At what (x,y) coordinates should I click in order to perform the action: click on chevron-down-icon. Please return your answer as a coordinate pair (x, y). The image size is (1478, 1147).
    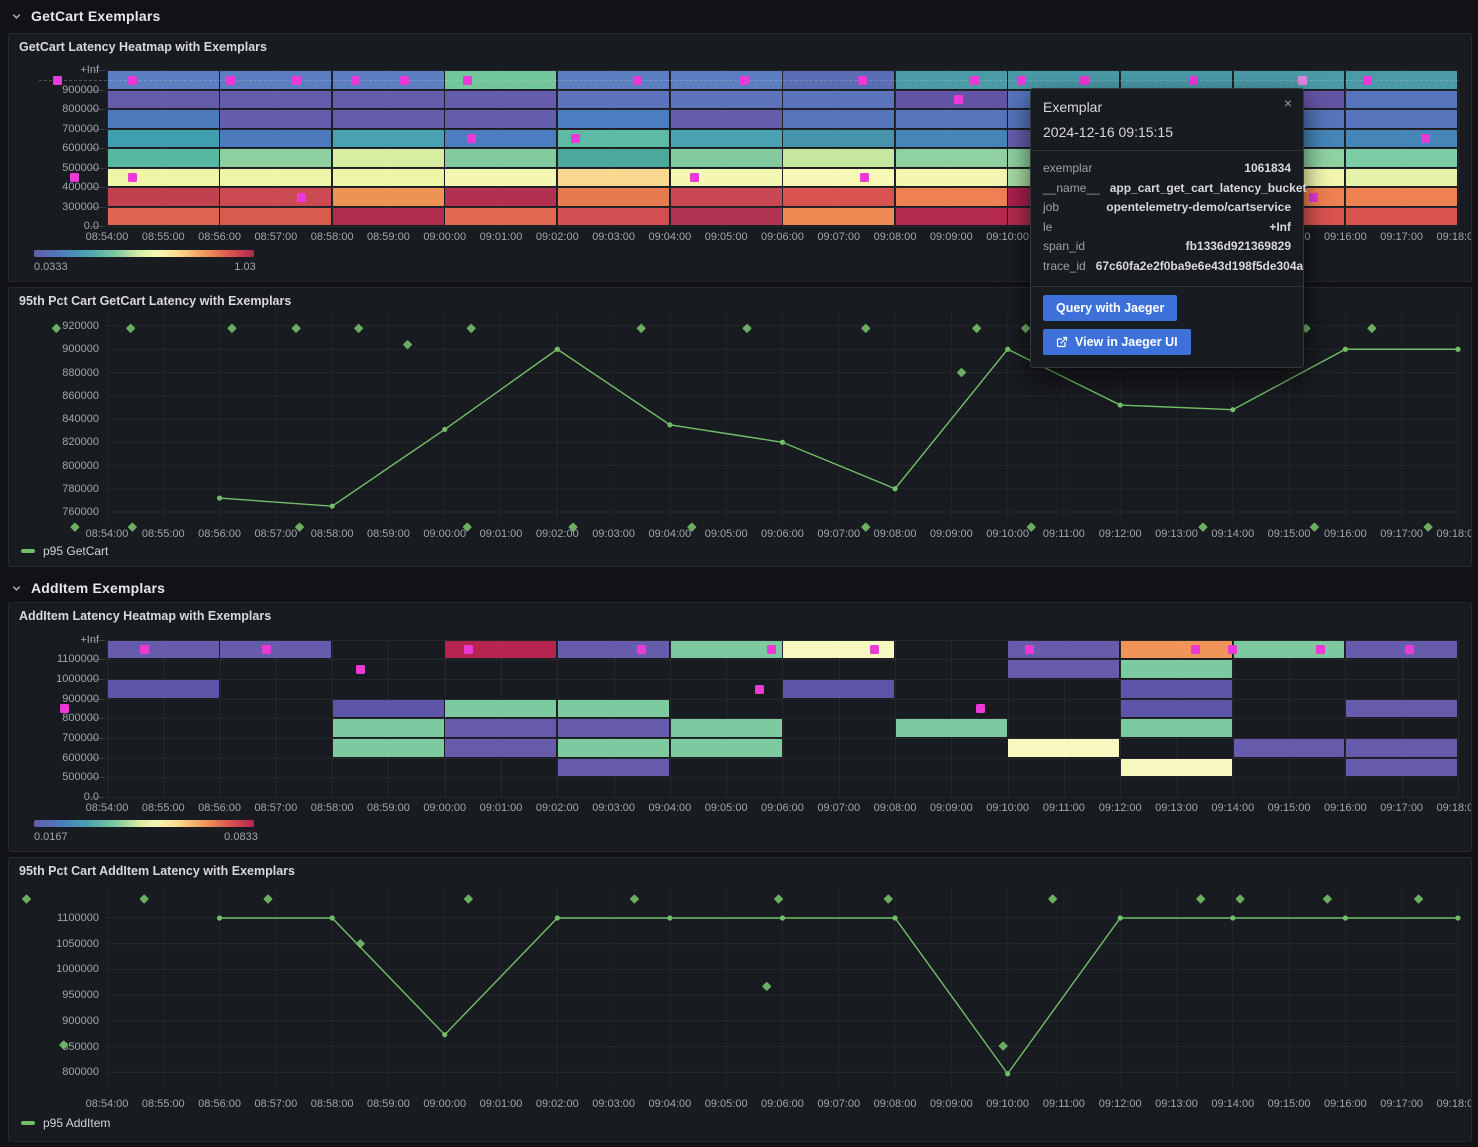
    Looking at the image, I should click on (16, 16).